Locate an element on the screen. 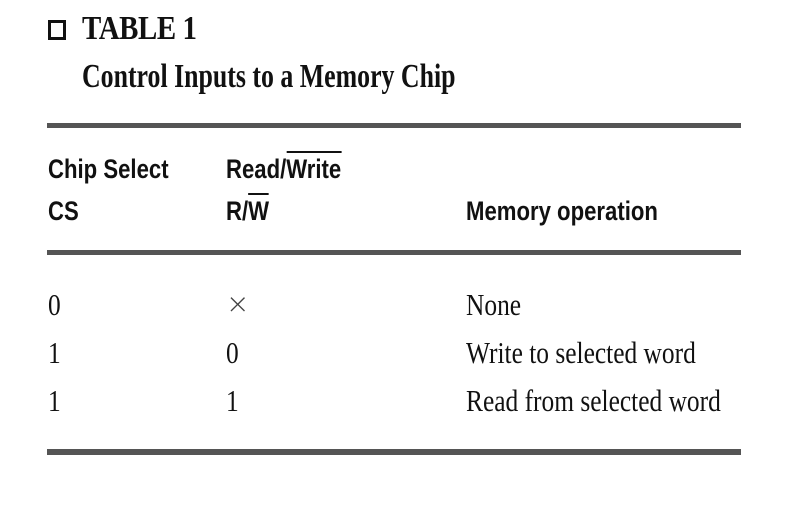 The width and height of the screenshot is (793, 508). header-cs: CS is located at coordinates (63, 211).